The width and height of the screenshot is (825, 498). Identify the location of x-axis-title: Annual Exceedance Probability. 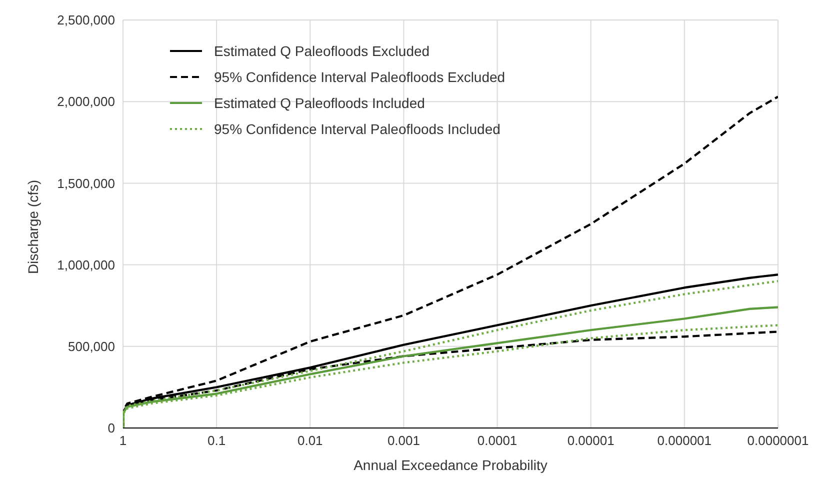
(451, 465).